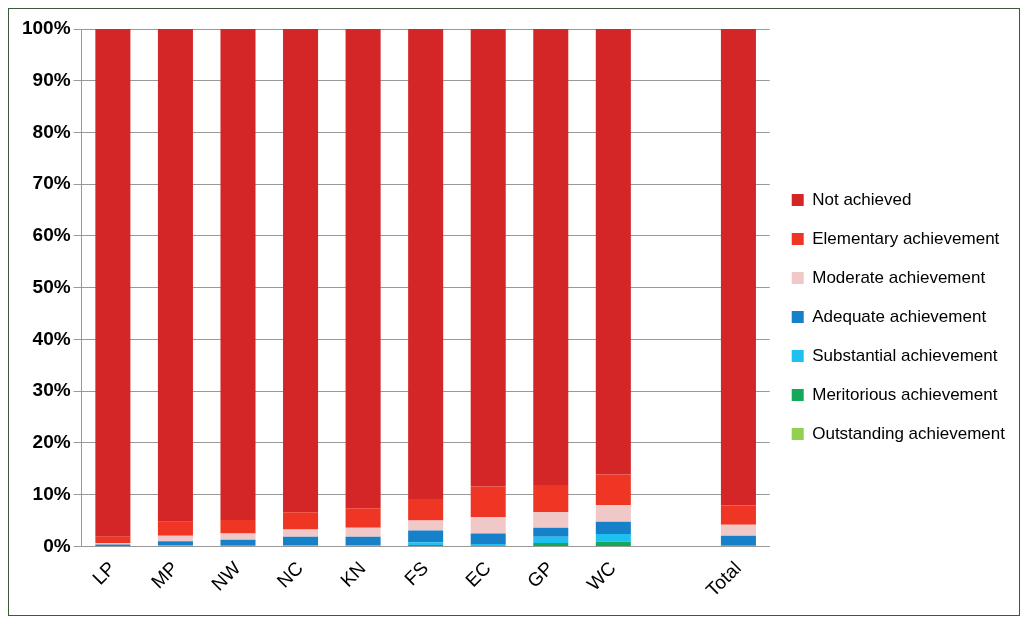 This screenshot has width=1032, height=626. I want to click on legend-label: Elementary achievement, so click(906, 238).